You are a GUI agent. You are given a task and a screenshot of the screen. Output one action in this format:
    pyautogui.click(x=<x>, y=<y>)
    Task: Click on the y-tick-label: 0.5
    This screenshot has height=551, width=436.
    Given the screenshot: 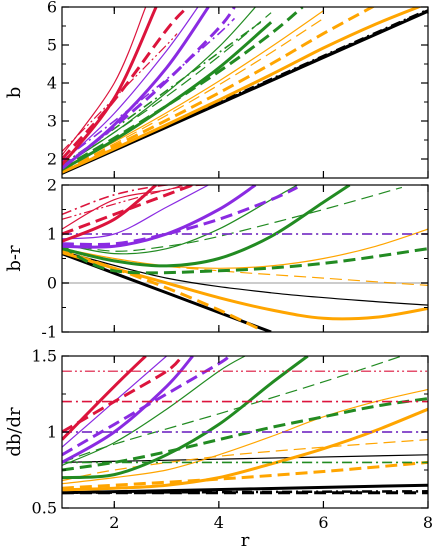 What is the action you would take?
    pyautogui.click(x=44, y=508)
    